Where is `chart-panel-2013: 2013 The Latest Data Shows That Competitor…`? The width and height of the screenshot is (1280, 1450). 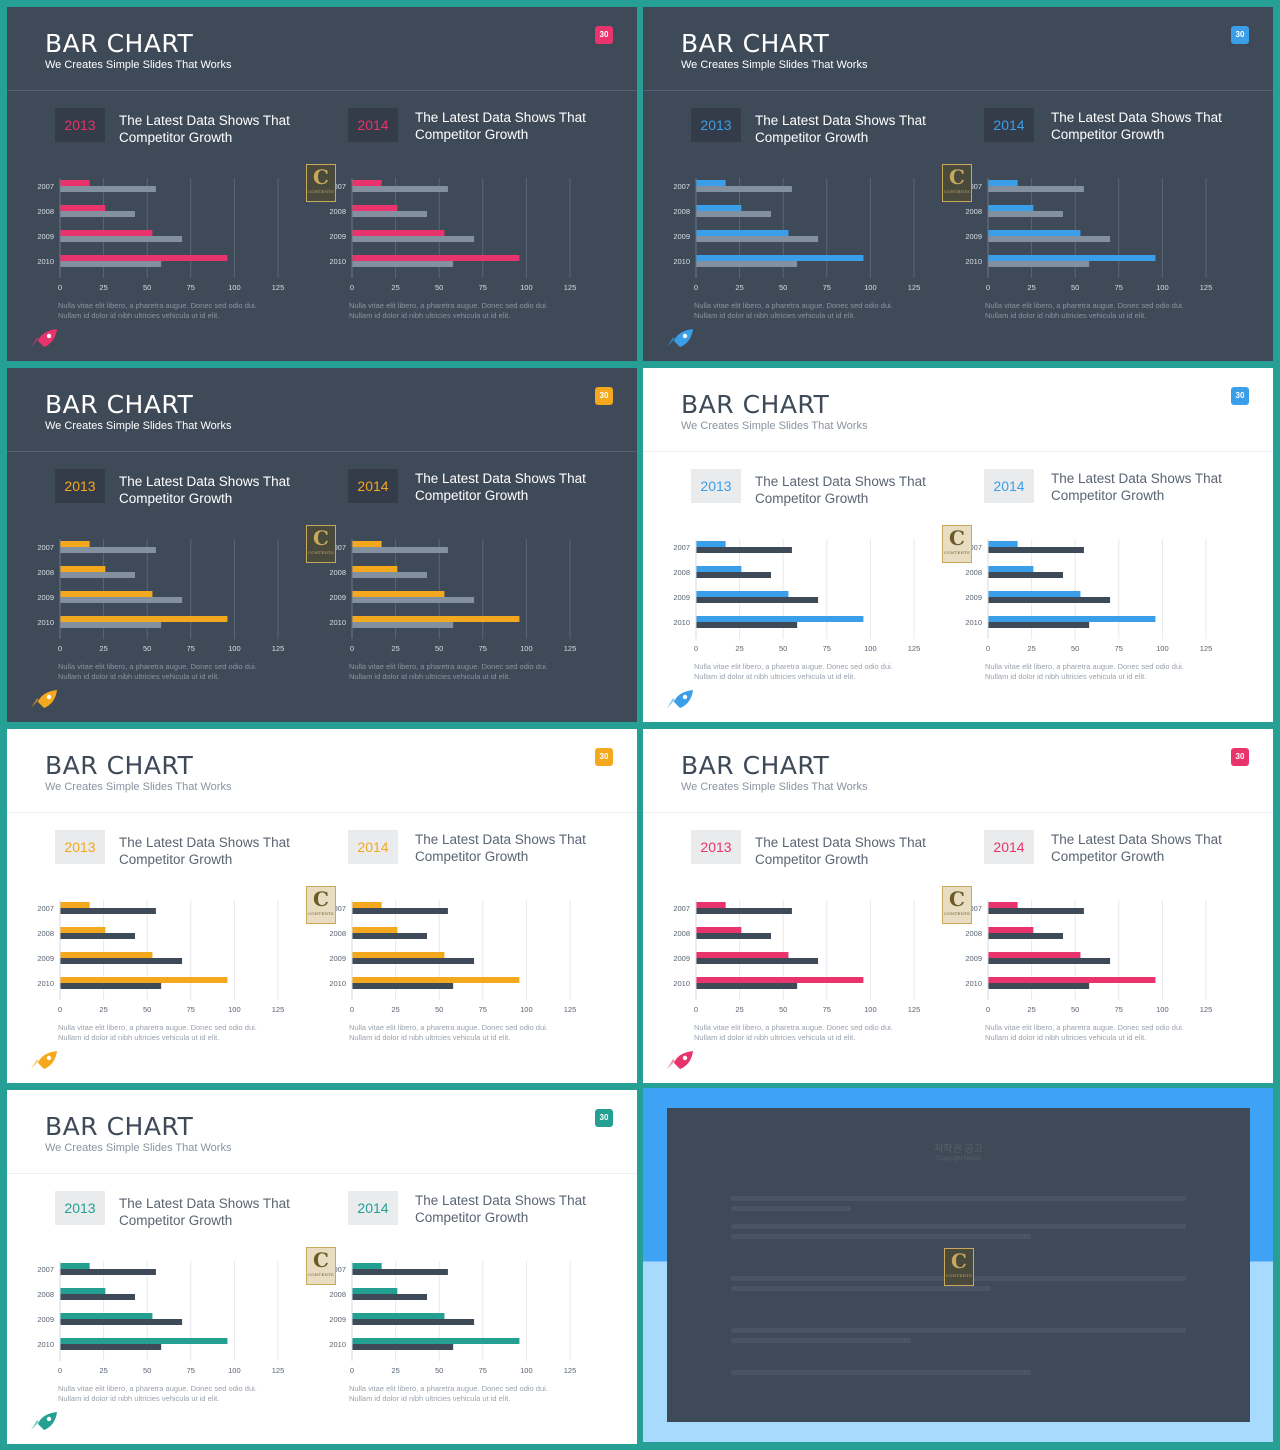
chart-panel-2013: 2013 The Latest Data Shows That Competitor… is located at coordinates (793, 572).